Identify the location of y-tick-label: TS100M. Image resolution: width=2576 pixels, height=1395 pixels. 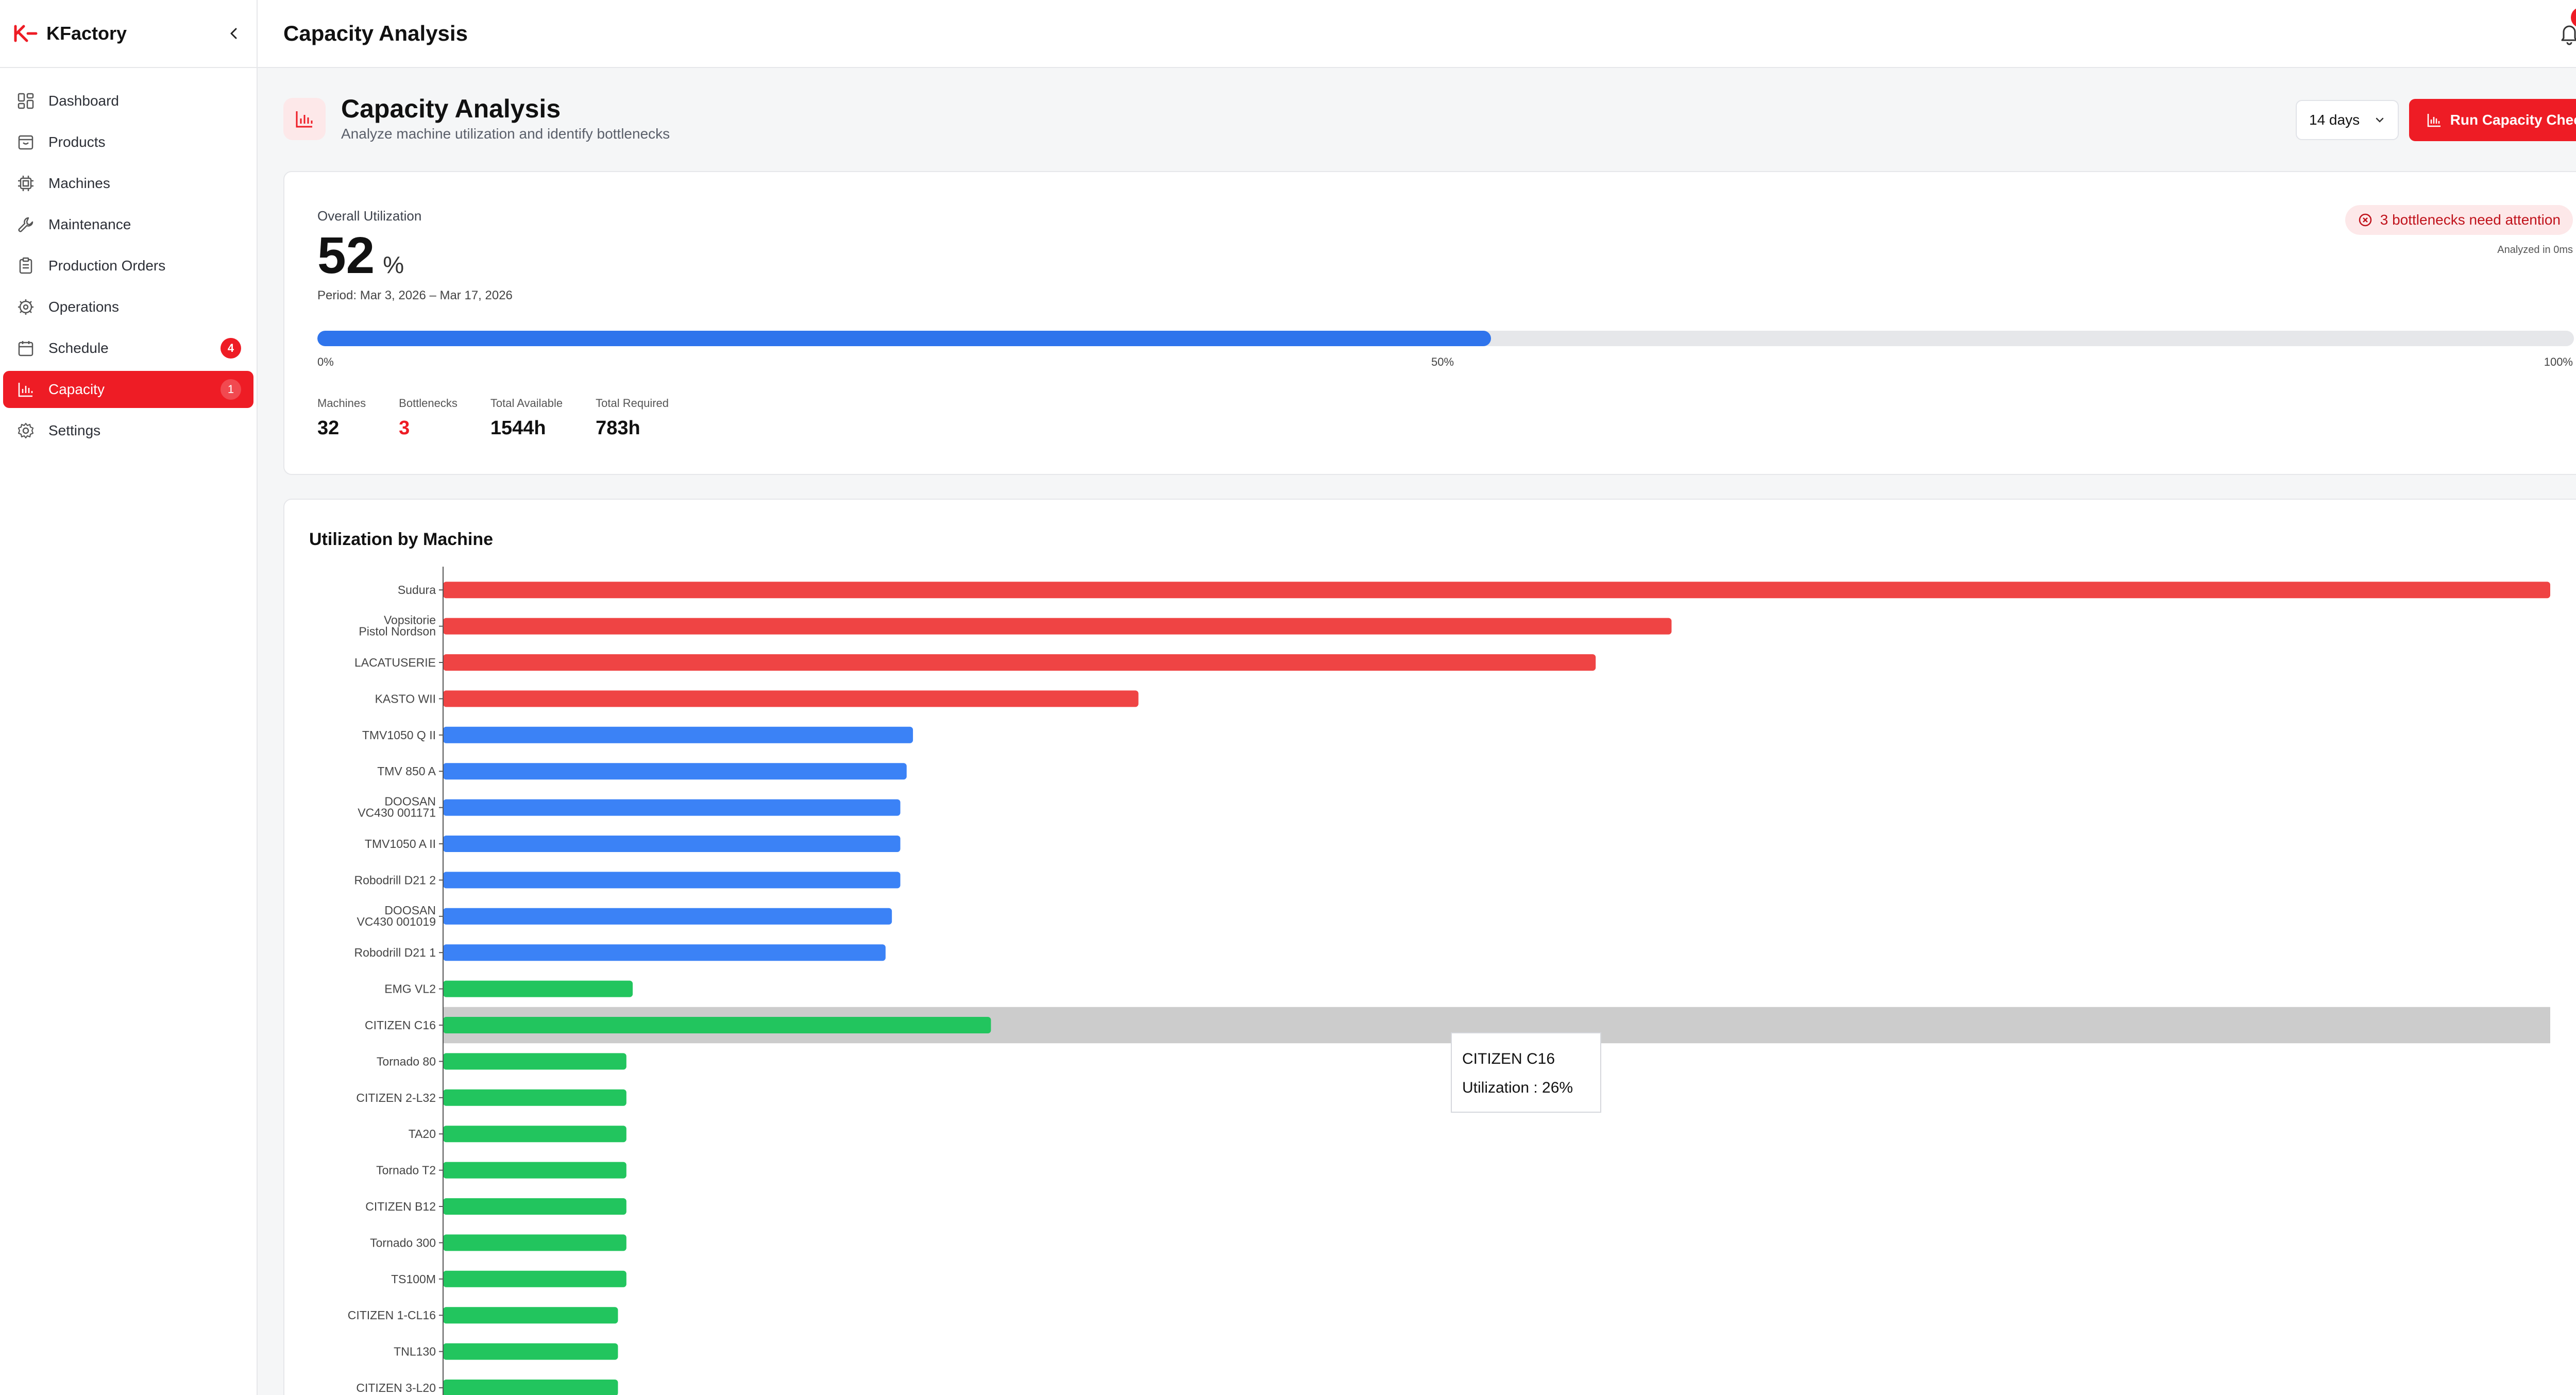
(414, 1279).